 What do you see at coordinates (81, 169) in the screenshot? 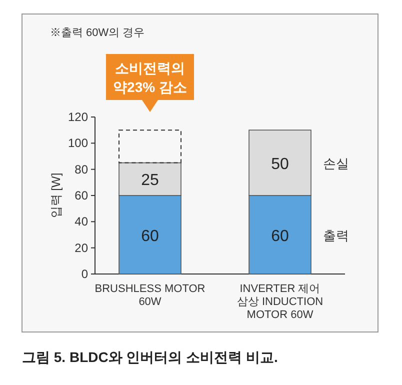
I see `y-tick-label: 80` at bounding box center [81, 169].